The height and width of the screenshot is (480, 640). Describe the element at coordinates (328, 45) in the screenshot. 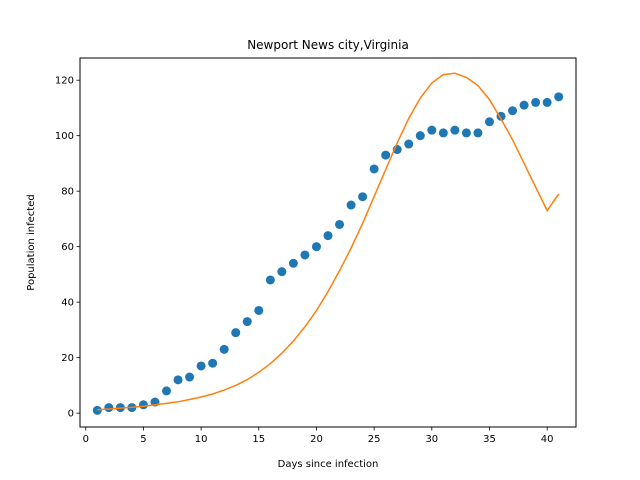

I see `chart-title: Newport News city,Virginia` at that location.